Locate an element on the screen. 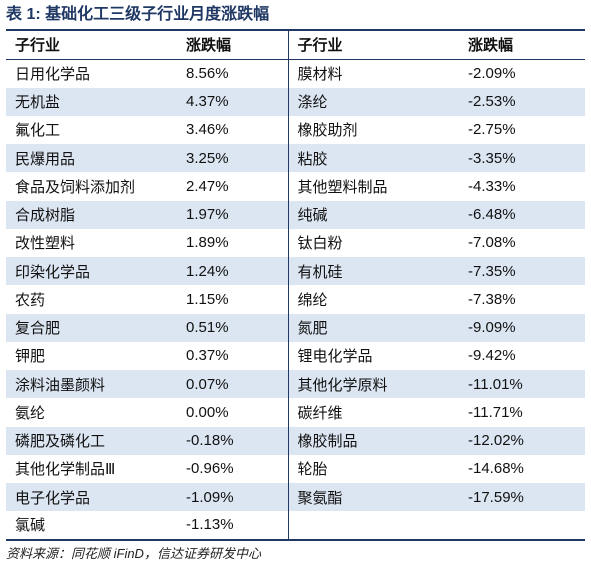 This screenshot has width=591, height=565. change-cell: -9.09% is located at coordinates (519, 327).